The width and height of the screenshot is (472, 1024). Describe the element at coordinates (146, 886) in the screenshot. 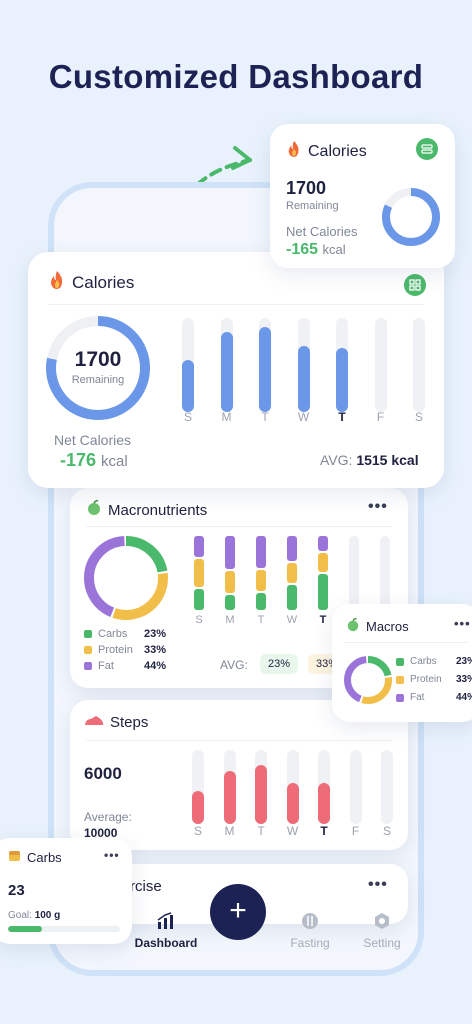

I see `exercise-title: rcise` at that location.